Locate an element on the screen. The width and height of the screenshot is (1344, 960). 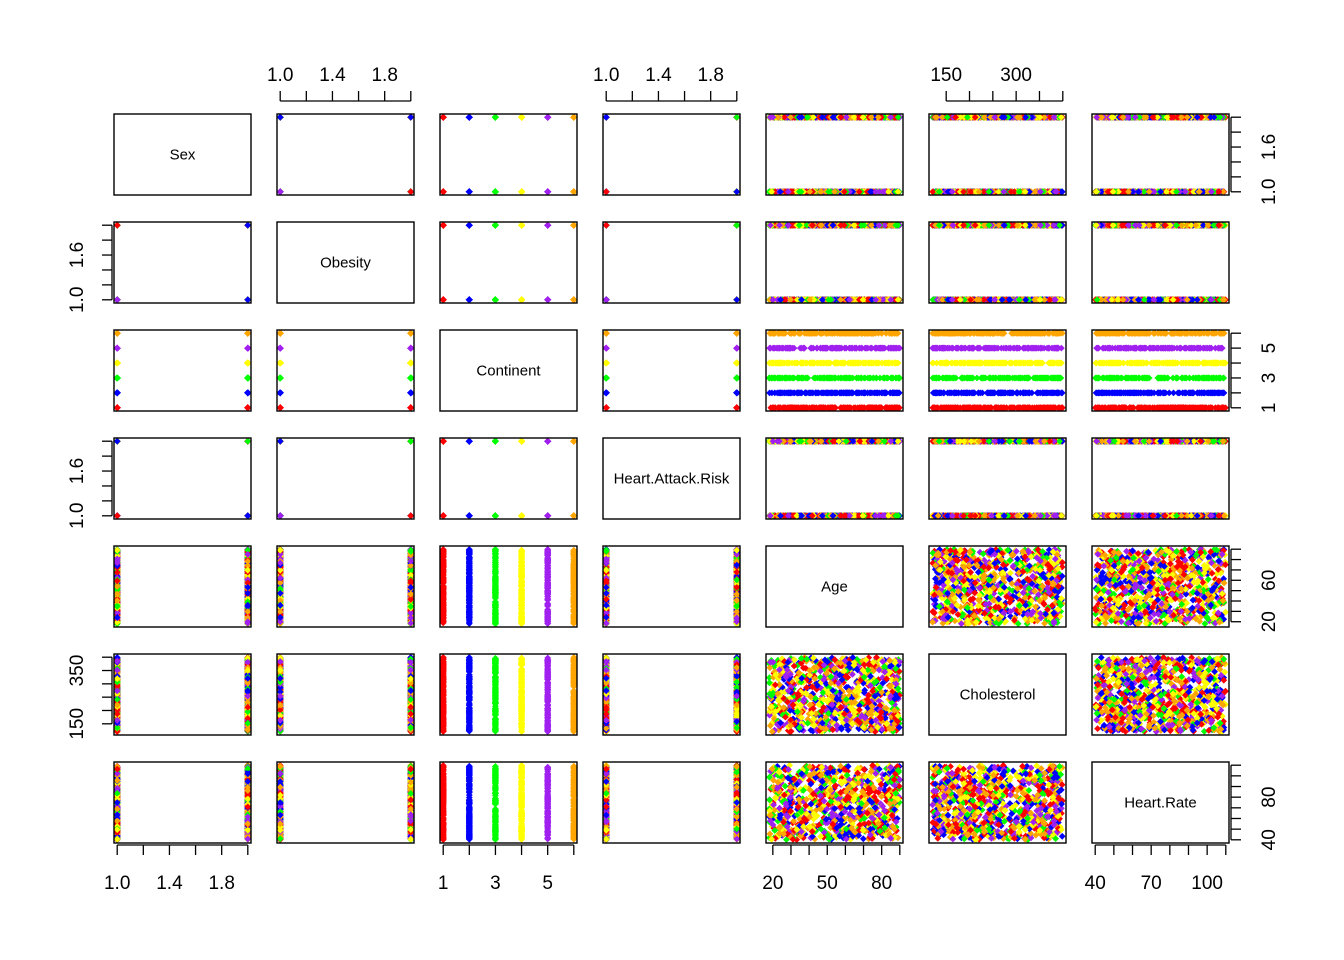
panel-Sex-vs-Continent is located at coordinates (508, 154).